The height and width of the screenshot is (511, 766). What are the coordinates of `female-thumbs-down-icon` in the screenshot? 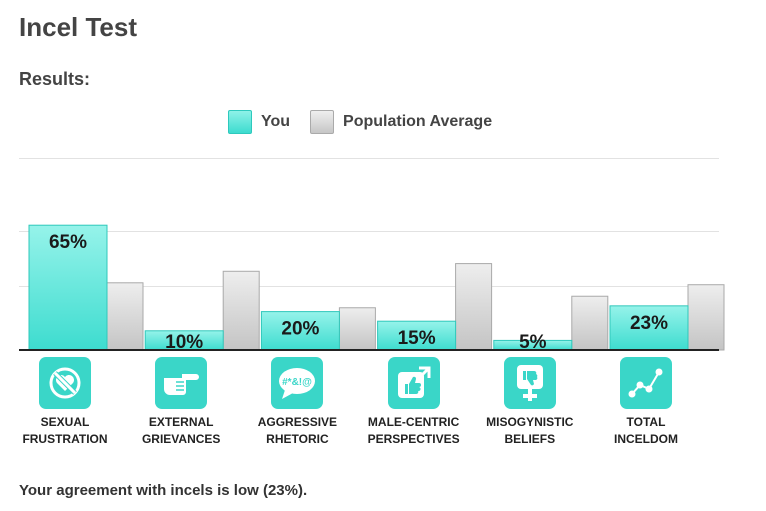 It's located at (529, 383).